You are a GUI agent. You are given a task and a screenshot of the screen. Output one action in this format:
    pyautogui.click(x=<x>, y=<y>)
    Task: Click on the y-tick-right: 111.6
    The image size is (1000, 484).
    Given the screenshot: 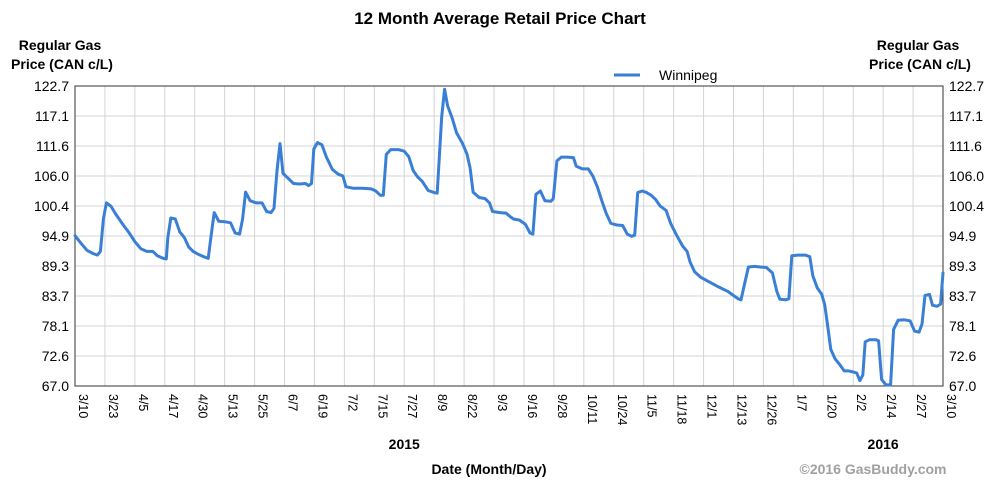 What is the action you would take?
    pyautogui.click(x=965, y=146)
    